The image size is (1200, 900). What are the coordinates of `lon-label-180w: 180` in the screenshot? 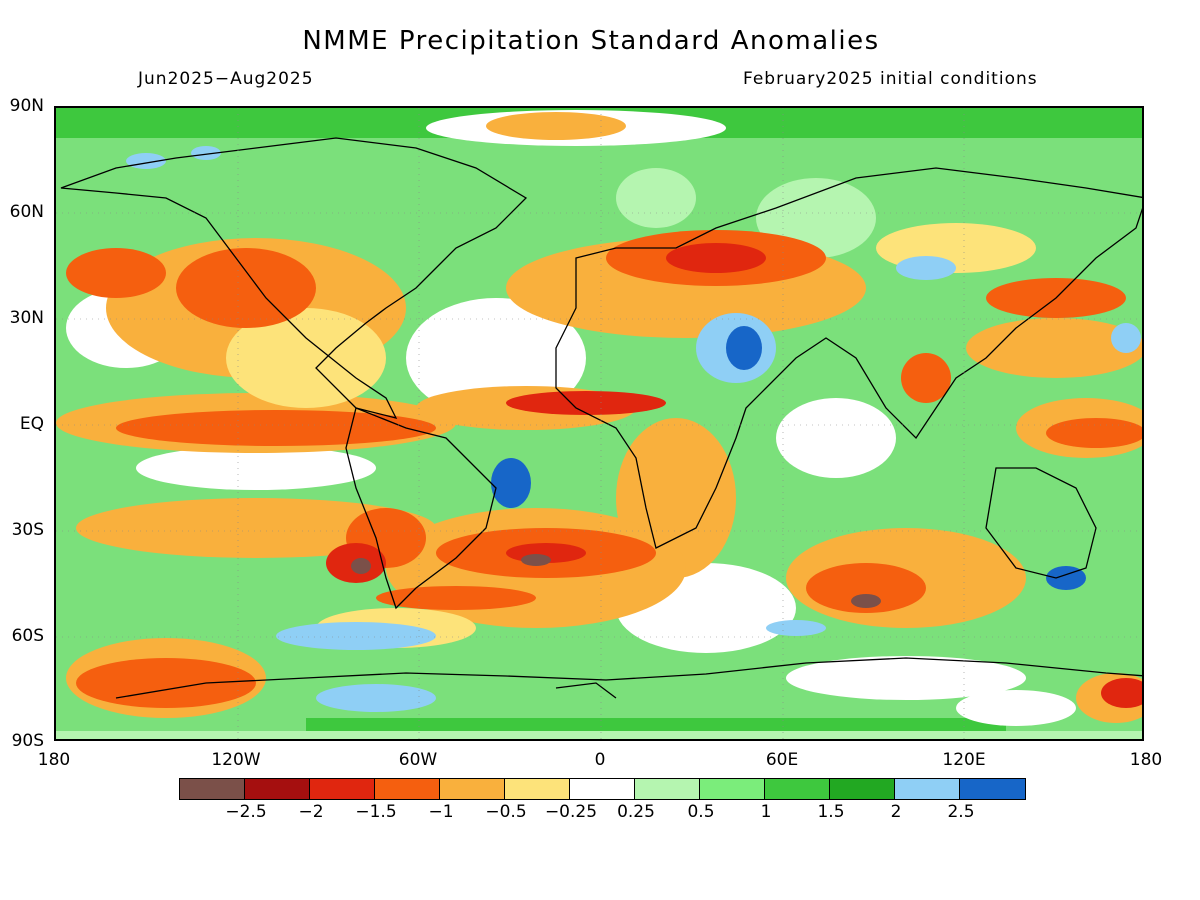 It's located at (54, 760).